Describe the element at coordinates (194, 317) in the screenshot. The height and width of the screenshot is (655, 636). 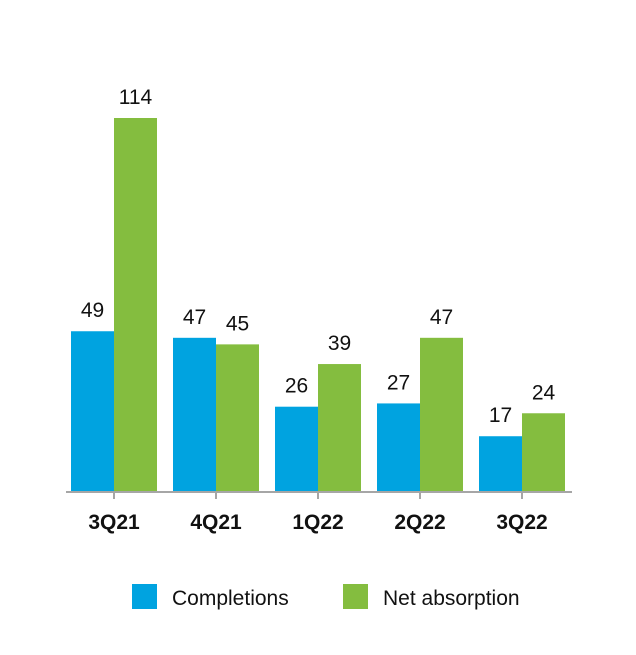
I see `data-label-completions-4q21: 47` at that location.